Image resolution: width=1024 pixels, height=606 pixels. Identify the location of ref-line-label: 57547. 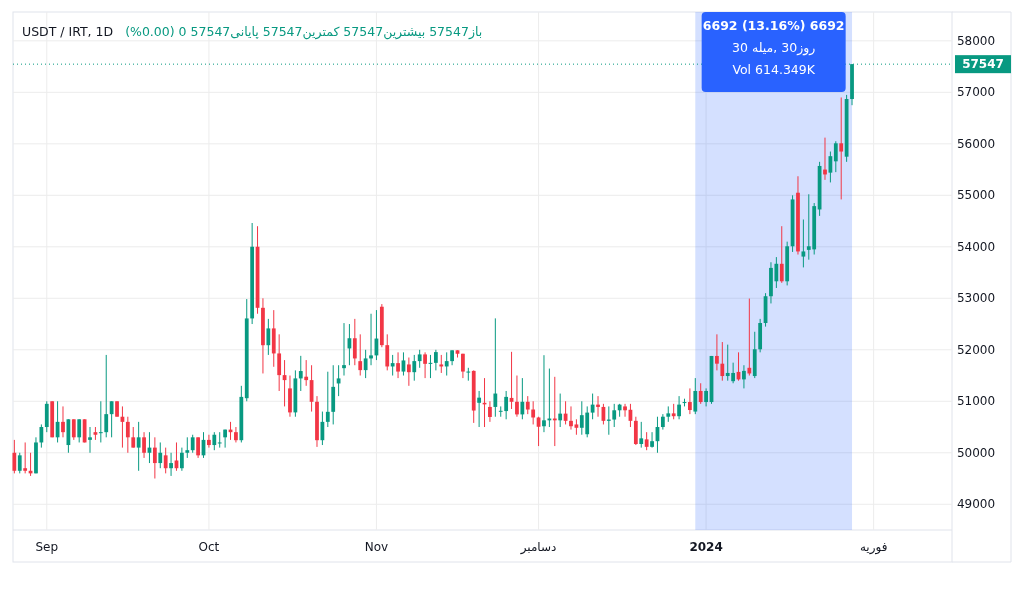
(983, 64).